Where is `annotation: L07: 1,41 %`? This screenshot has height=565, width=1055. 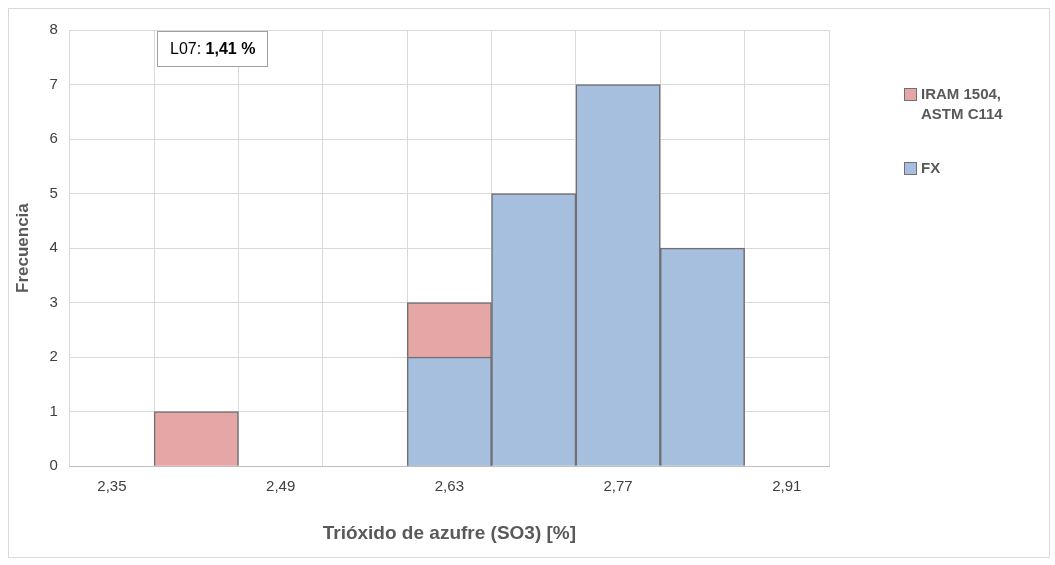
annotation: L07: 1,41 % is located at coordinates (213, 49).